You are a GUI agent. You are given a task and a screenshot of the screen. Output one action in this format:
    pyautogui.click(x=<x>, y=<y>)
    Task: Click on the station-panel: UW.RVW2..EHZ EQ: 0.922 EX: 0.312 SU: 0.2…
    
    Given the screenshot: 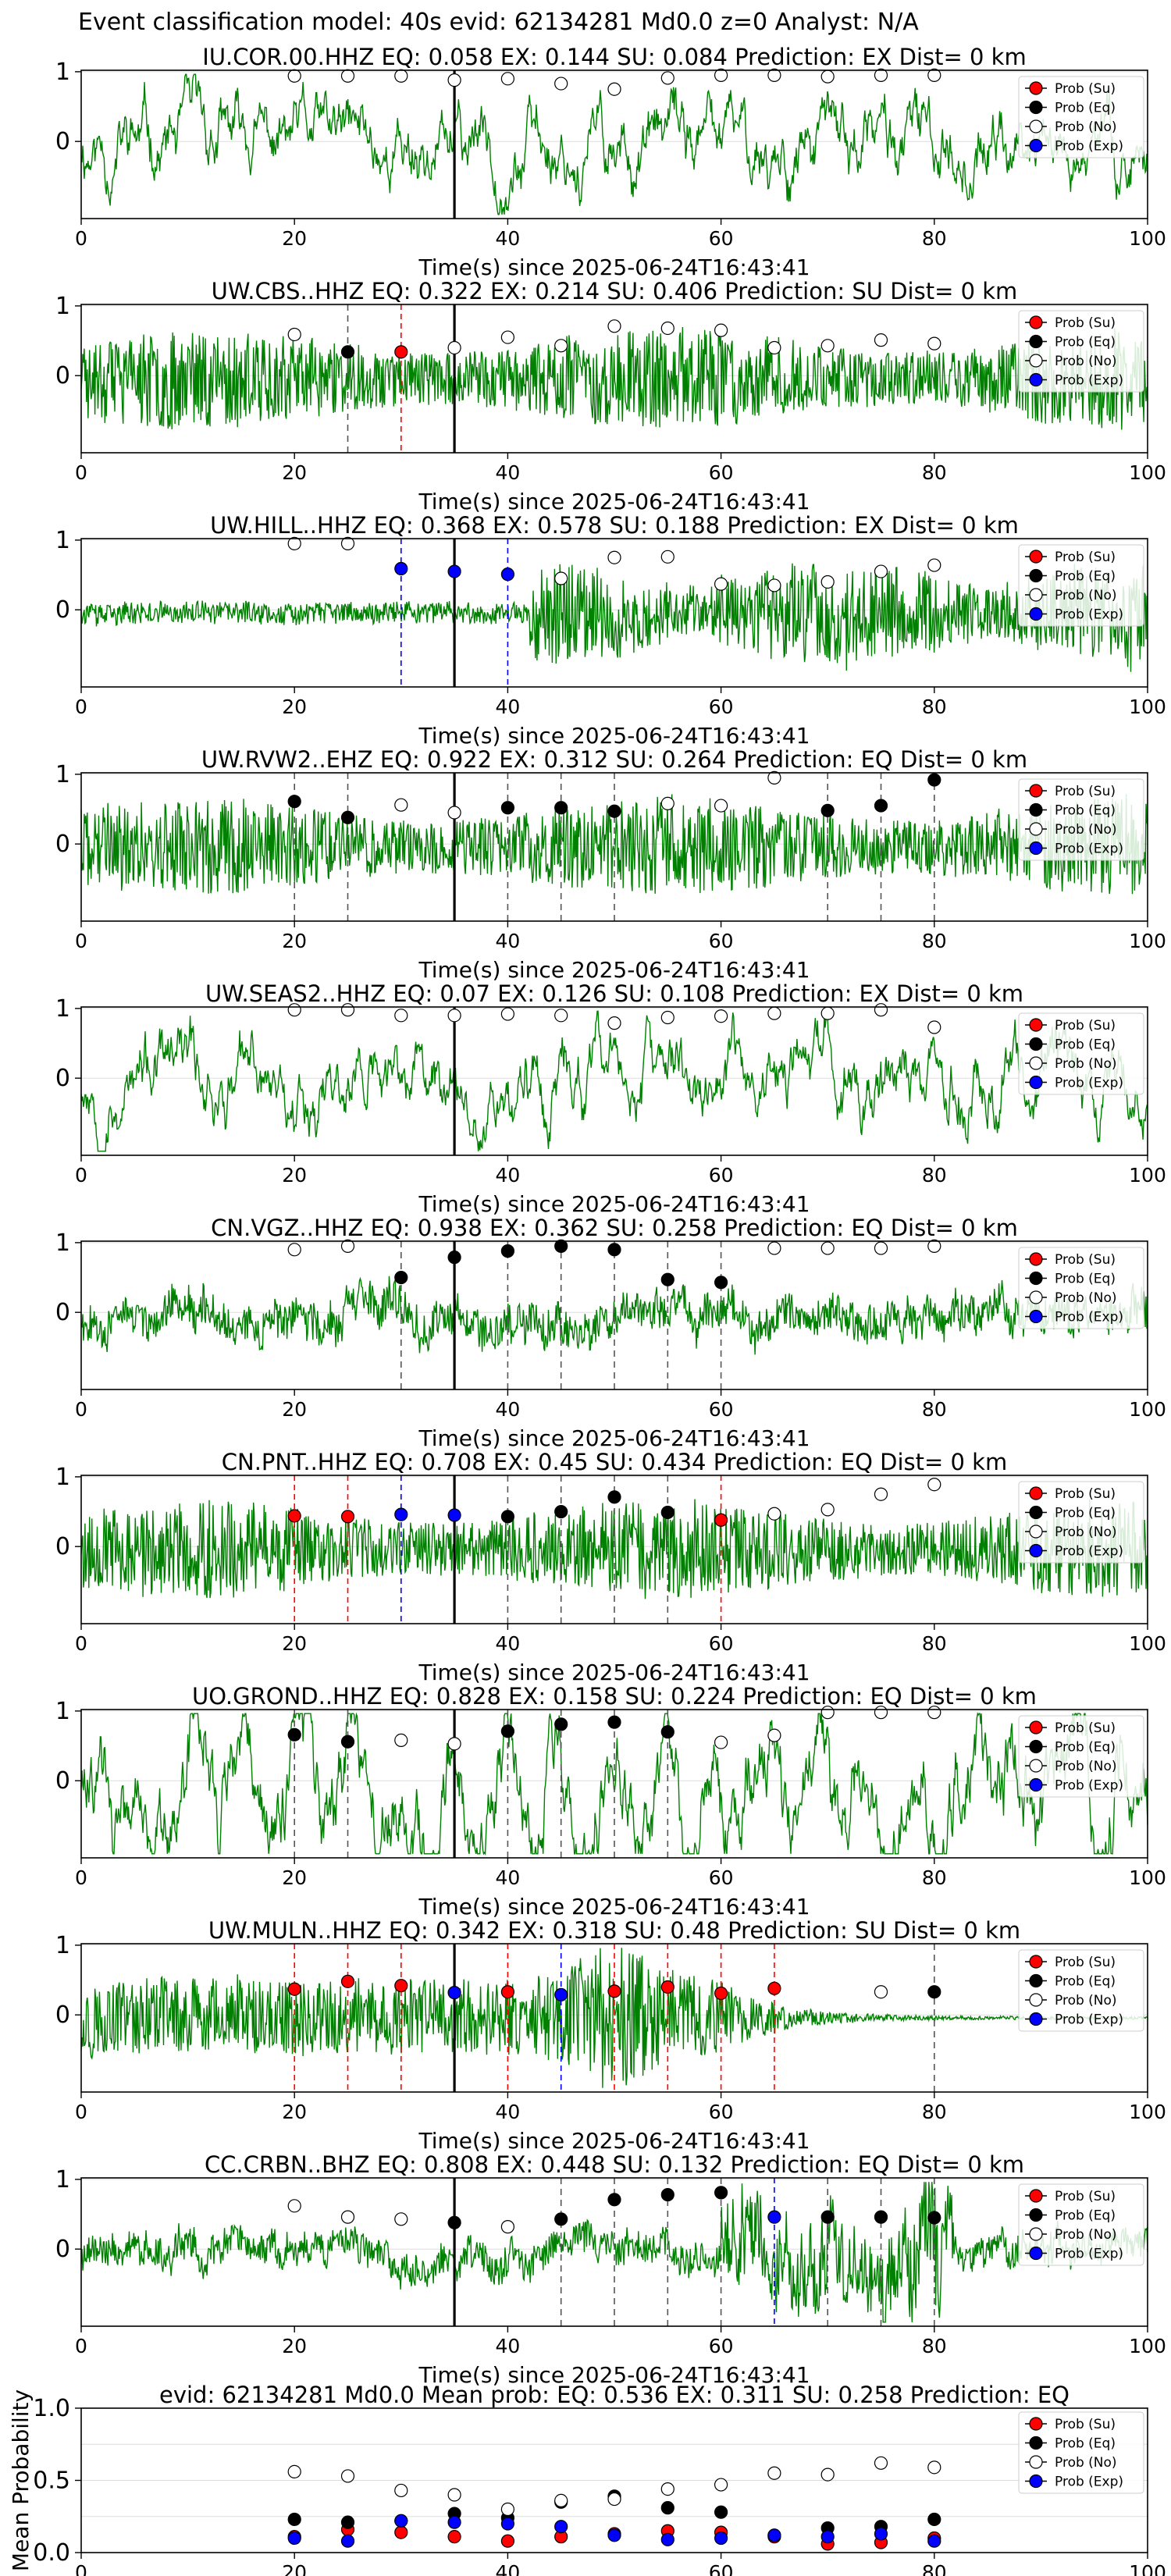 What is the action you would take?
    pyautogui.click(x=610, y=864)
    